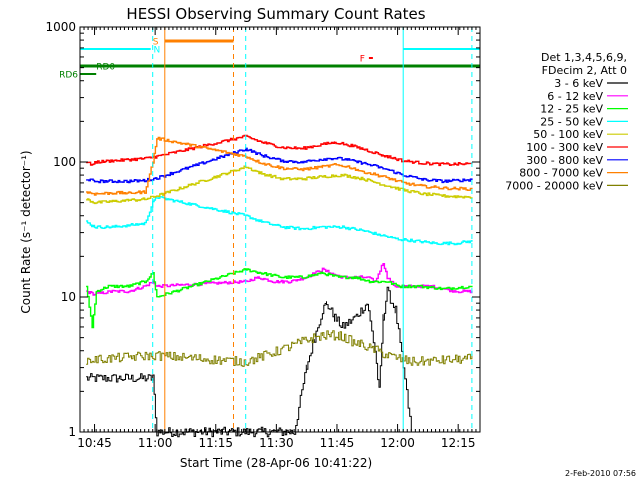 The image size is (640, 484). Describe the element at coordinates (337, 443) in the screenshot. I see `x-tick-label-4: 11:45` at that location.